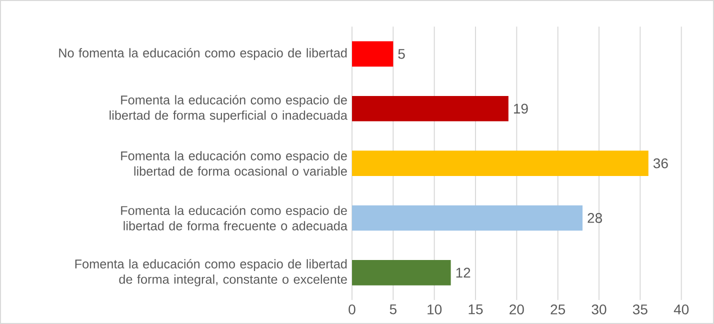 The image size is (714, 324). I want to click on x-tick-label: 15, so click(475, 309).